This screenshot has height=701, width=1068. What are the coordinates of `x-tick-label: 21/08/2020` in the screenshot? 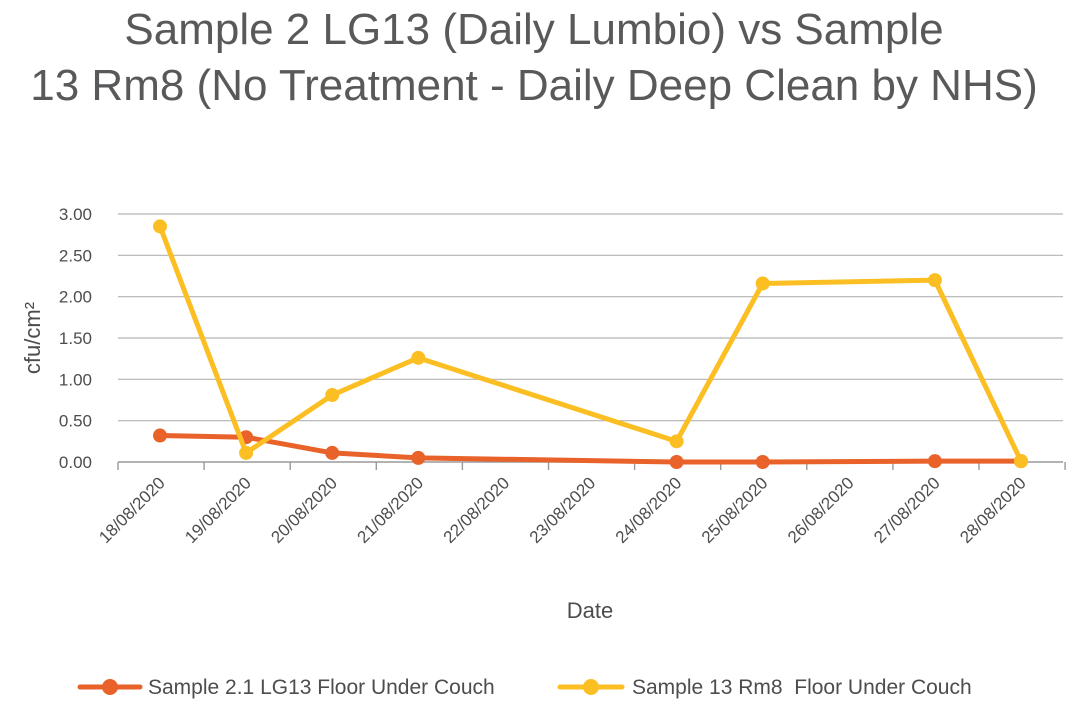 It's located at (391, 510).